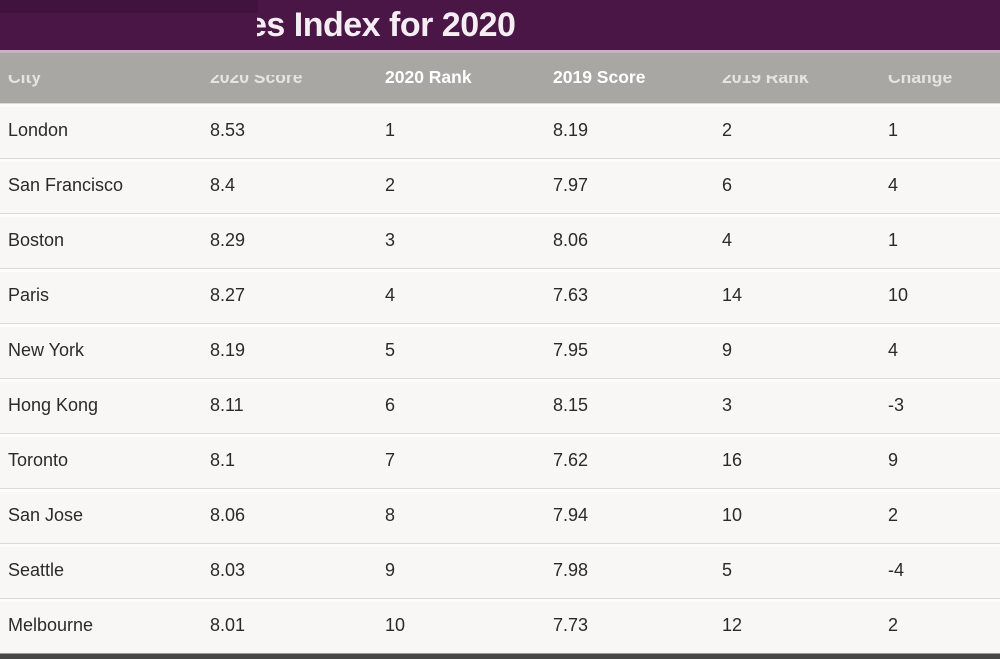 Image resolution: width=1000 pixels, height=659 pixels. I want to click on table-row: Seattle 8.03 9 7.98 5 -4, so click(500, 570).